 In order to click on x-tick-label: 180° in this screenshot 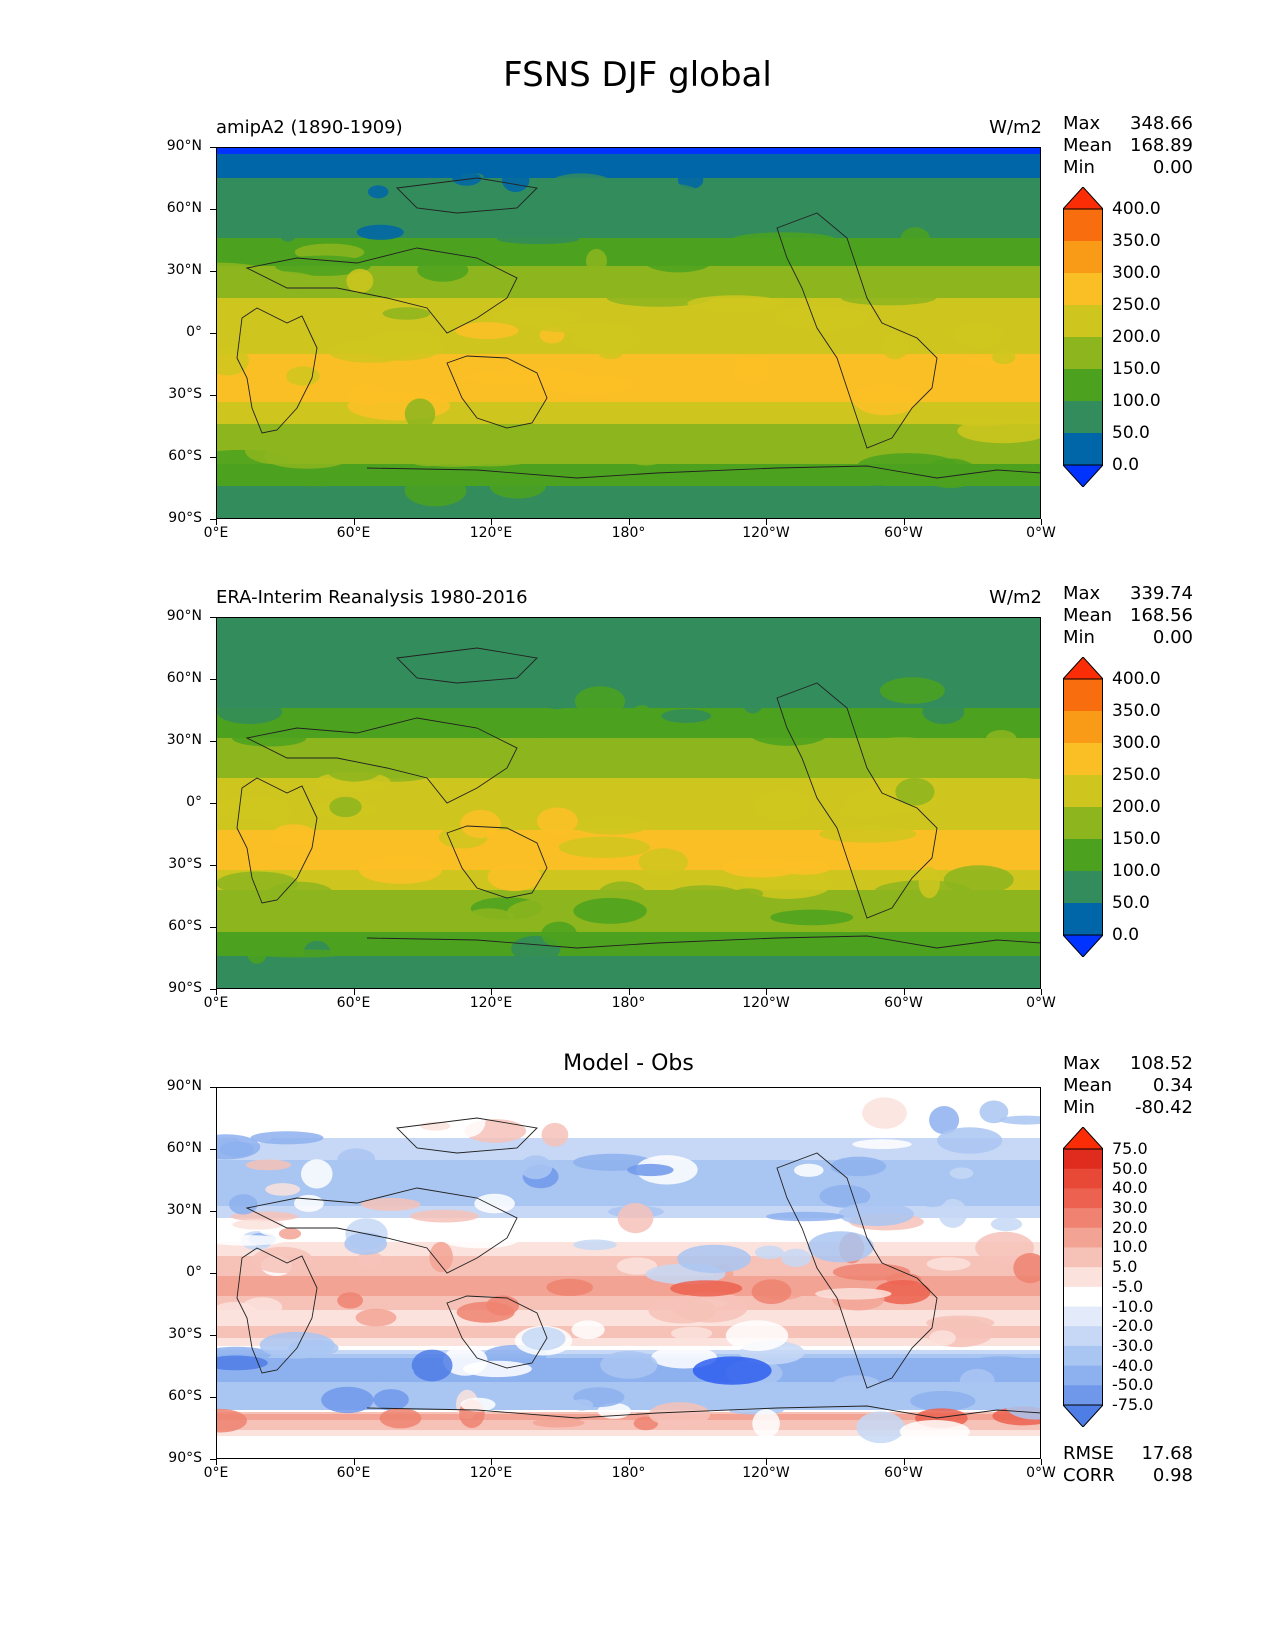, I will do `click(628, 533)`.